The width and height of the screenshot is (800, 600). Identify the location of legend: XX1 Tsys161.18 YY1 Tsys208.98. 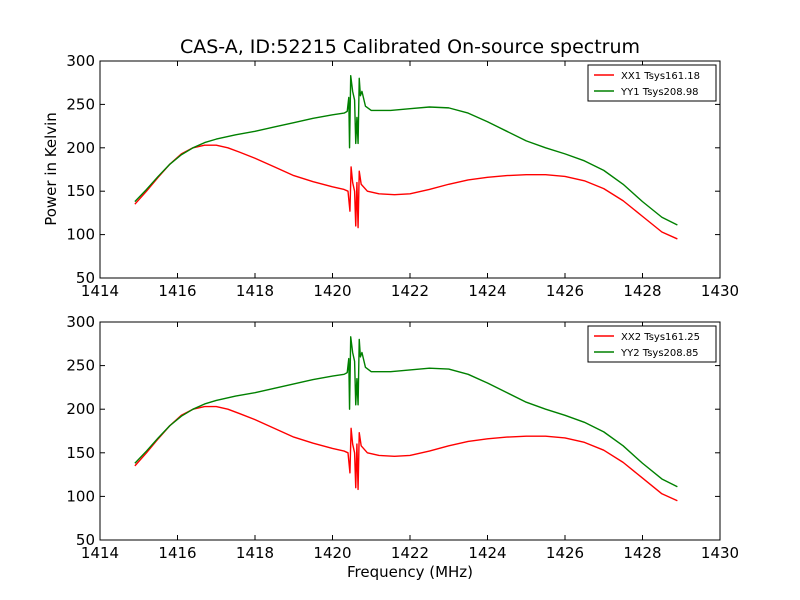
(652, 83).